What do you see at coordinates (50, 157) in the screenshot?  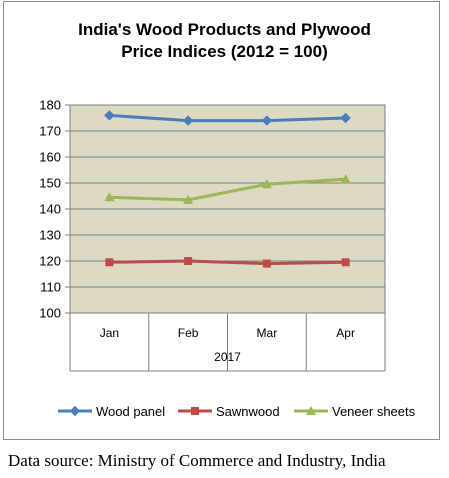 I see `y-tick-label: 160` at bounding box center [50, 157].